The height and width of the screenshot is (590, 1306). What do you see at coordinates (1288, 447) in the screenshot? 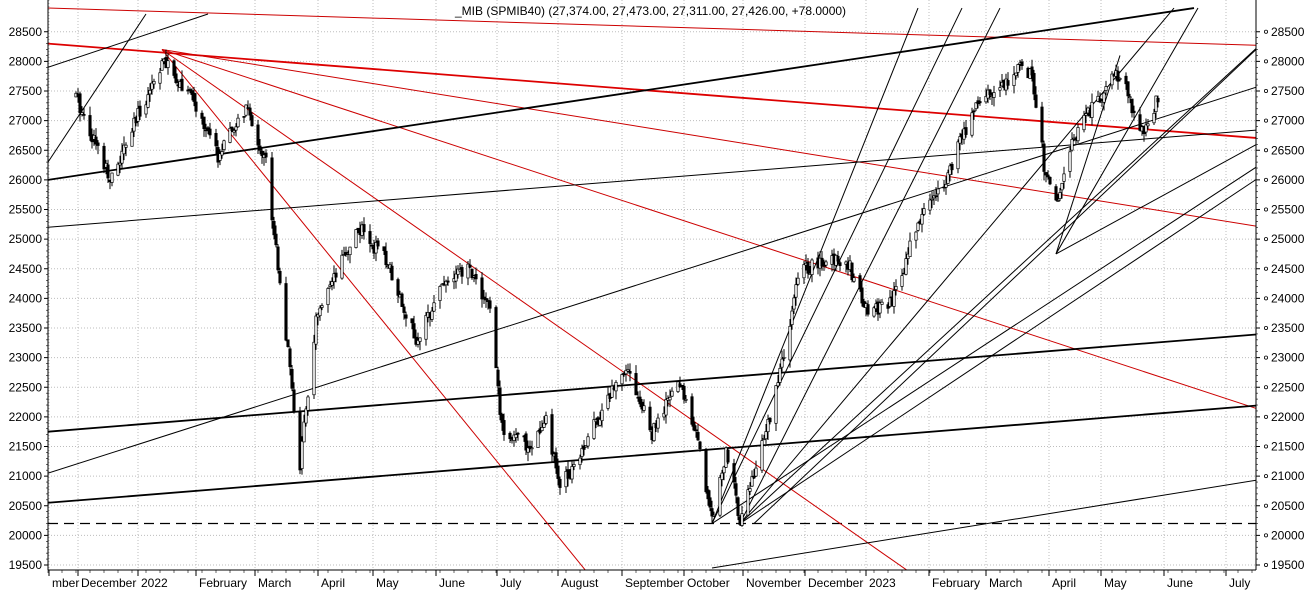
I see `y-tick-label-right: 21500` at bounding box center [1288, 447].